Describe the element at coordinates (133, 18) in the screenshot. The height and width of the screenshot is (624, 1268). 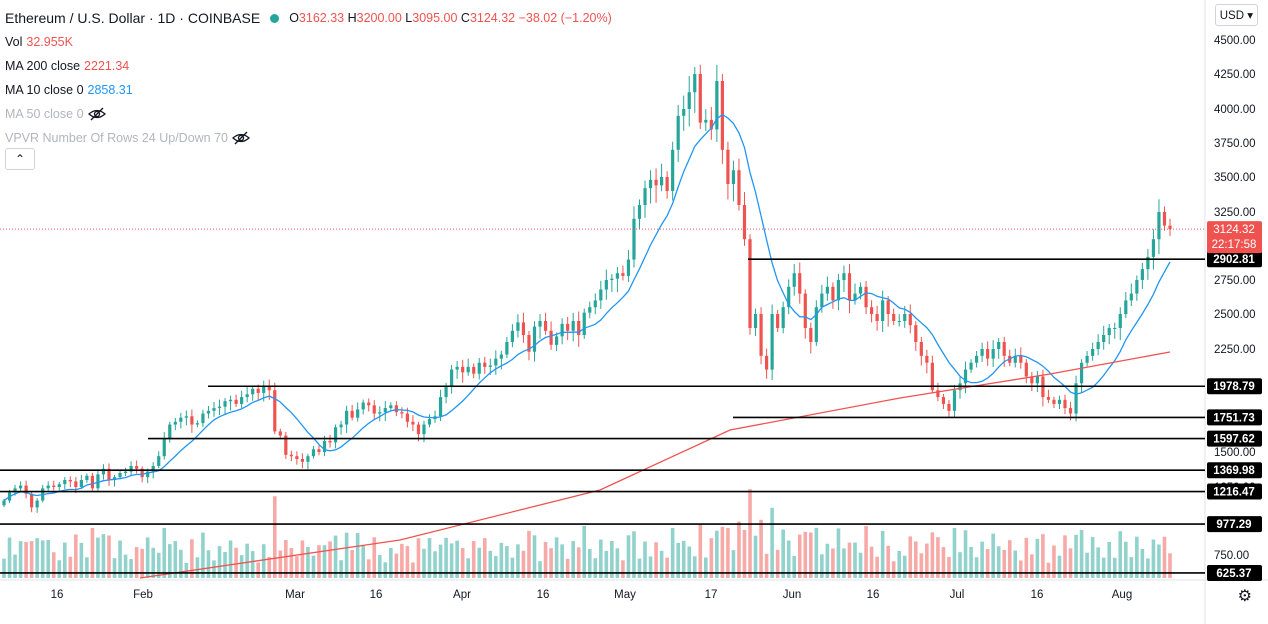
I see `symbol-title: Ethereum / U.S. Dollar · 1D · COINBASE` at that location.